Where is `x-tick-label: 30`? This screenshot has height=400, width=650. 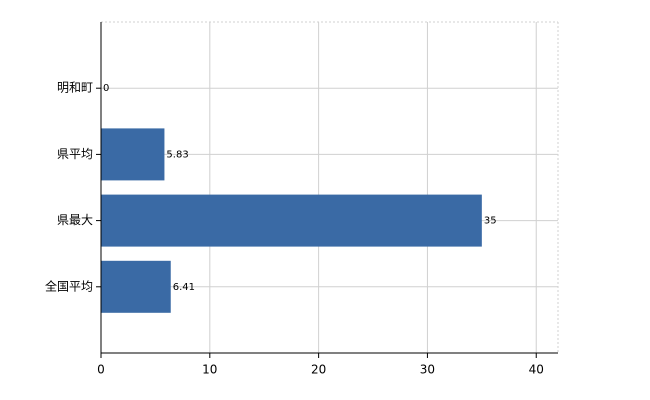 x-tick-label: 30 is located at coordinates (427, 370).